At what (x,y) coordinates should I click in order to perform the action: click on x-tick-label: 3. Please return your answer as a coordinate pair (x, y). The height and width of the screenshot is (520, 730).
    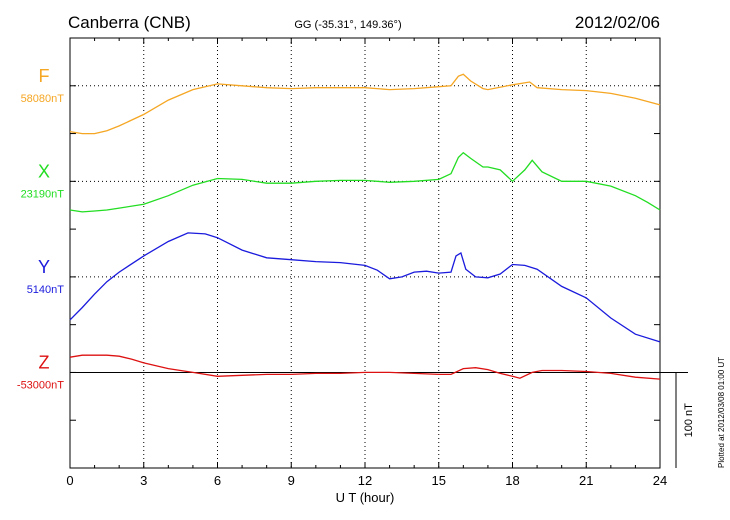
    Looking at the image, I should click on (143, 480).